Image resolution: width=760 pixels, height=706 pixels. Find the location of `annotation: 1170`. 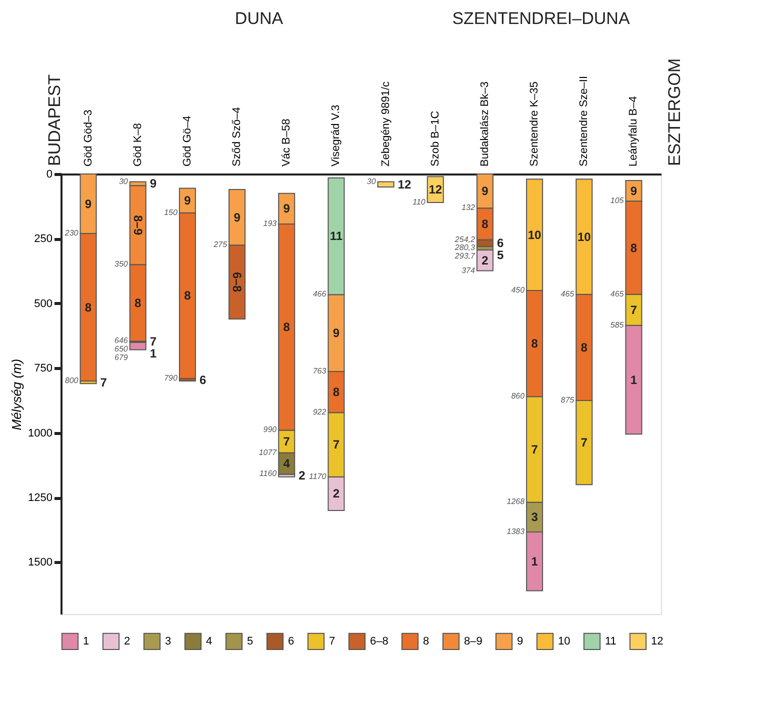

annotation: 1170 is located at coordinates (318, 476).